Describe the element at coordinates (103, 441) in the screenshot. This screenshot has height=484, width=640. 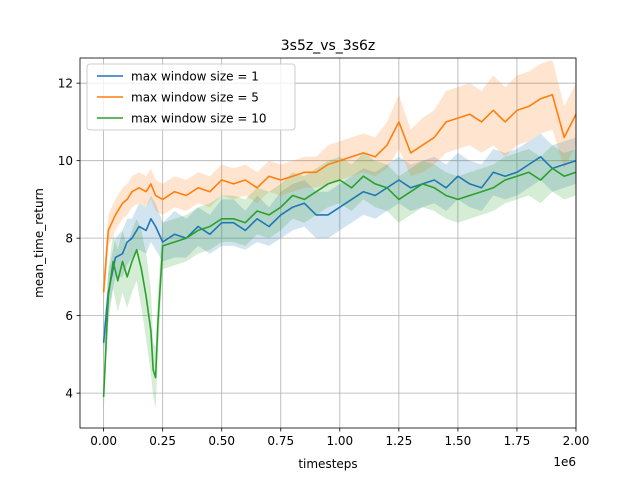
I see `x-tick-label: 0.00` at that location.